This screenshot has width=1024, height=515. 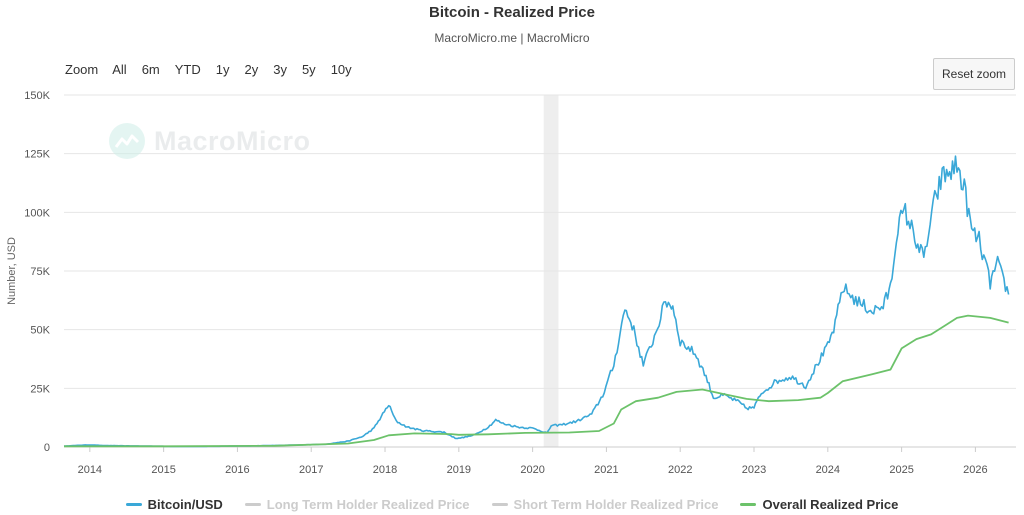 I want to click on legend-item-overall-realized: Overall Realized Price, so click(x=819, y=504).